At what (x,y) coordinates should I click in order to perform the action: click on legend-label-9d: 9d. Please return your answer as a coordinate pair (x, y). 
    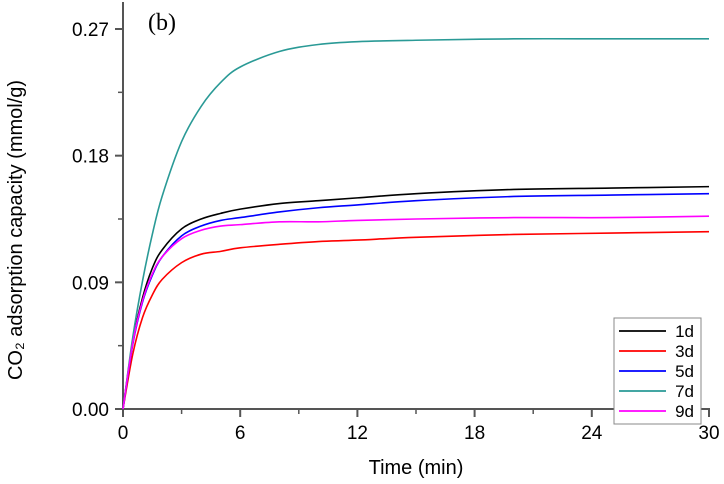
    Looking at the image, I should click on (684, 411).